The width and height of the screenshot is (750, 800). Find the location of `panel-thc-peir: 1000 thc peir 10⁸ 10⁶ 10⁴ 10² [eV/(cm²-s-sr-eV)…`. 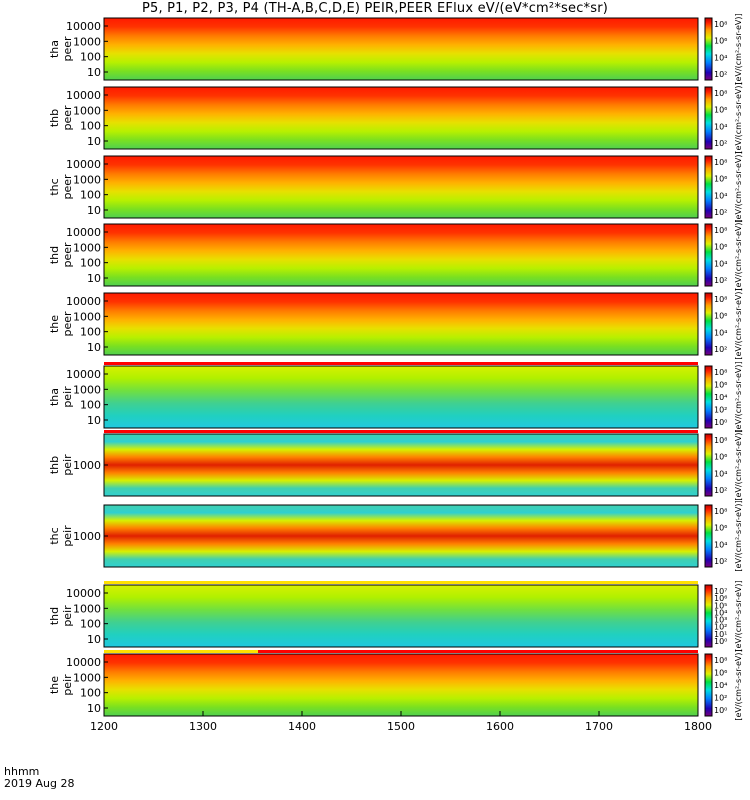

panel-thc-peir: 1000 thc peir 10⁸ 10⁶ 10⁴ 10² [eV/(cm²-s-sr-eV)… is located at coordinates (395, 535).